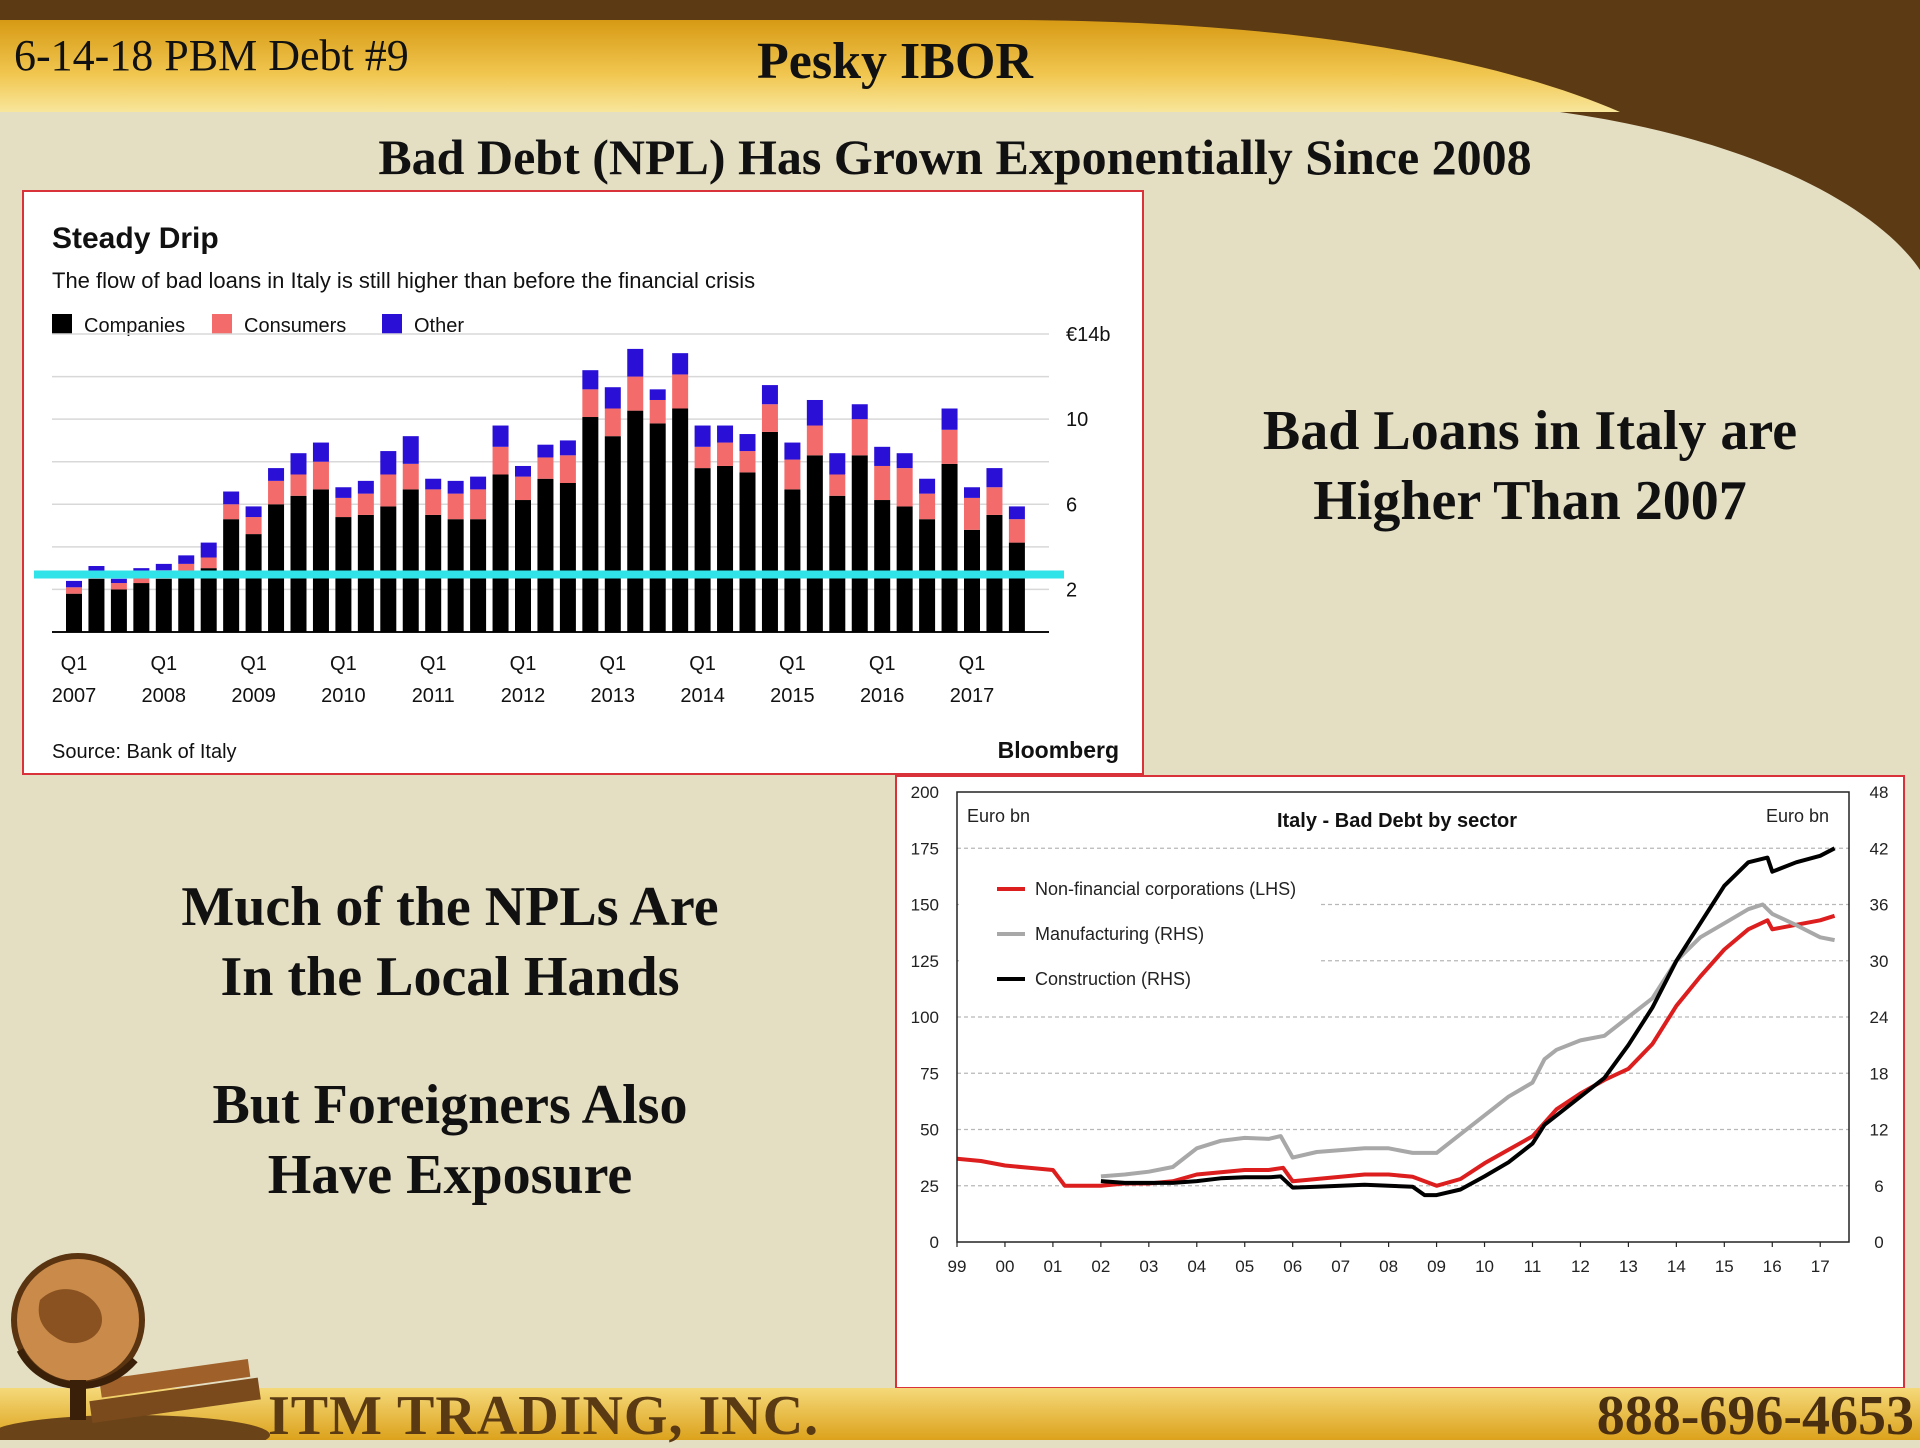 This screenshot has height=1448, width=1920. What do you see at coordinates (450, 1175) in the screenshot?
I see `callout-foreigners-line2: Have Exposure` at bounding box center [450, 1175].